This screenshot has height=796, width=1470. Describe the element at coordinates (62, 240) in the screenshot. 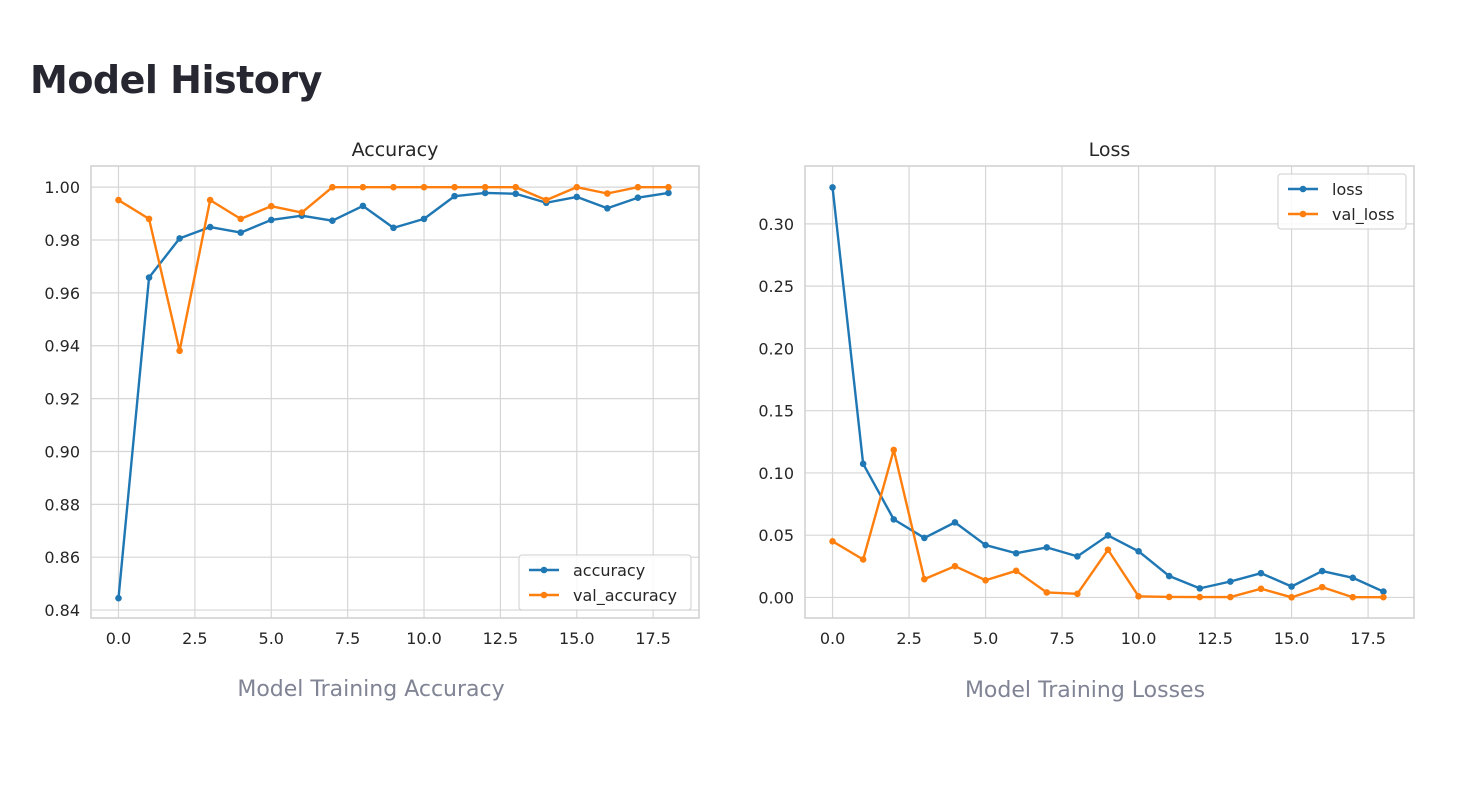

I see `accuracy-ytick-label: 0.98` at that location.